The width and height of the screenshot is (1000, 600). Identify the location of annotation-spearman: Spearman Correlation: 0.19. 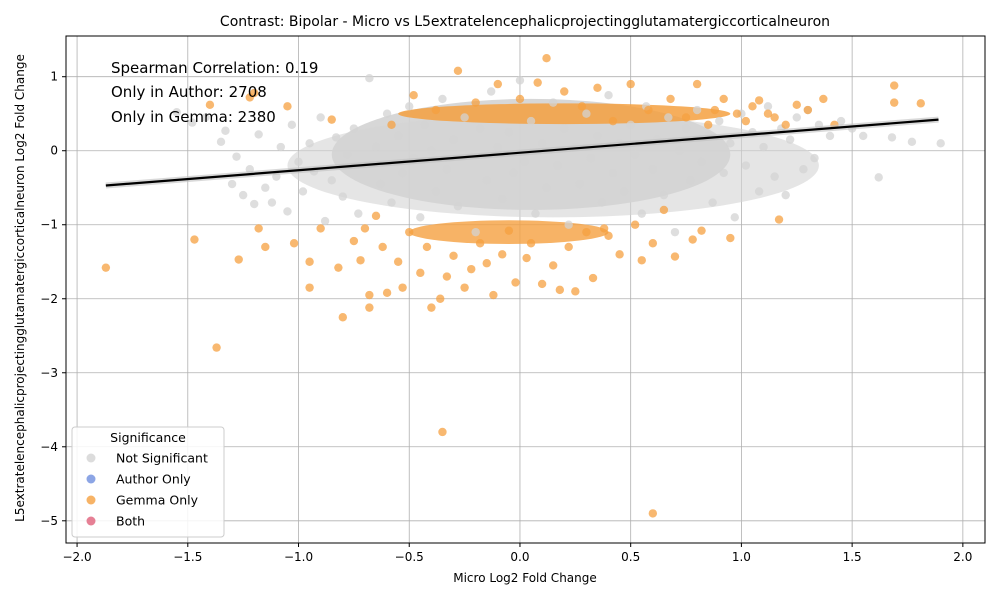
(214, 68).